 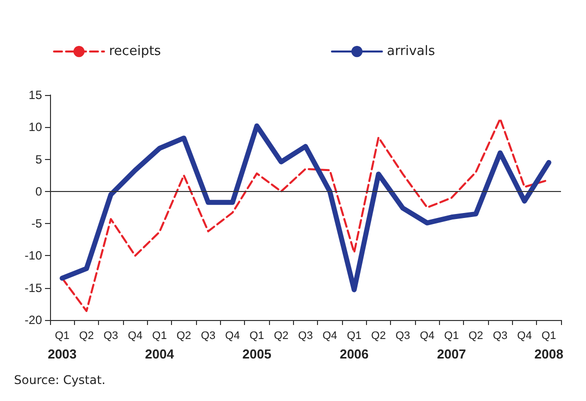 I want to click on y-tick-label: -15, so click(x=33, y=287).